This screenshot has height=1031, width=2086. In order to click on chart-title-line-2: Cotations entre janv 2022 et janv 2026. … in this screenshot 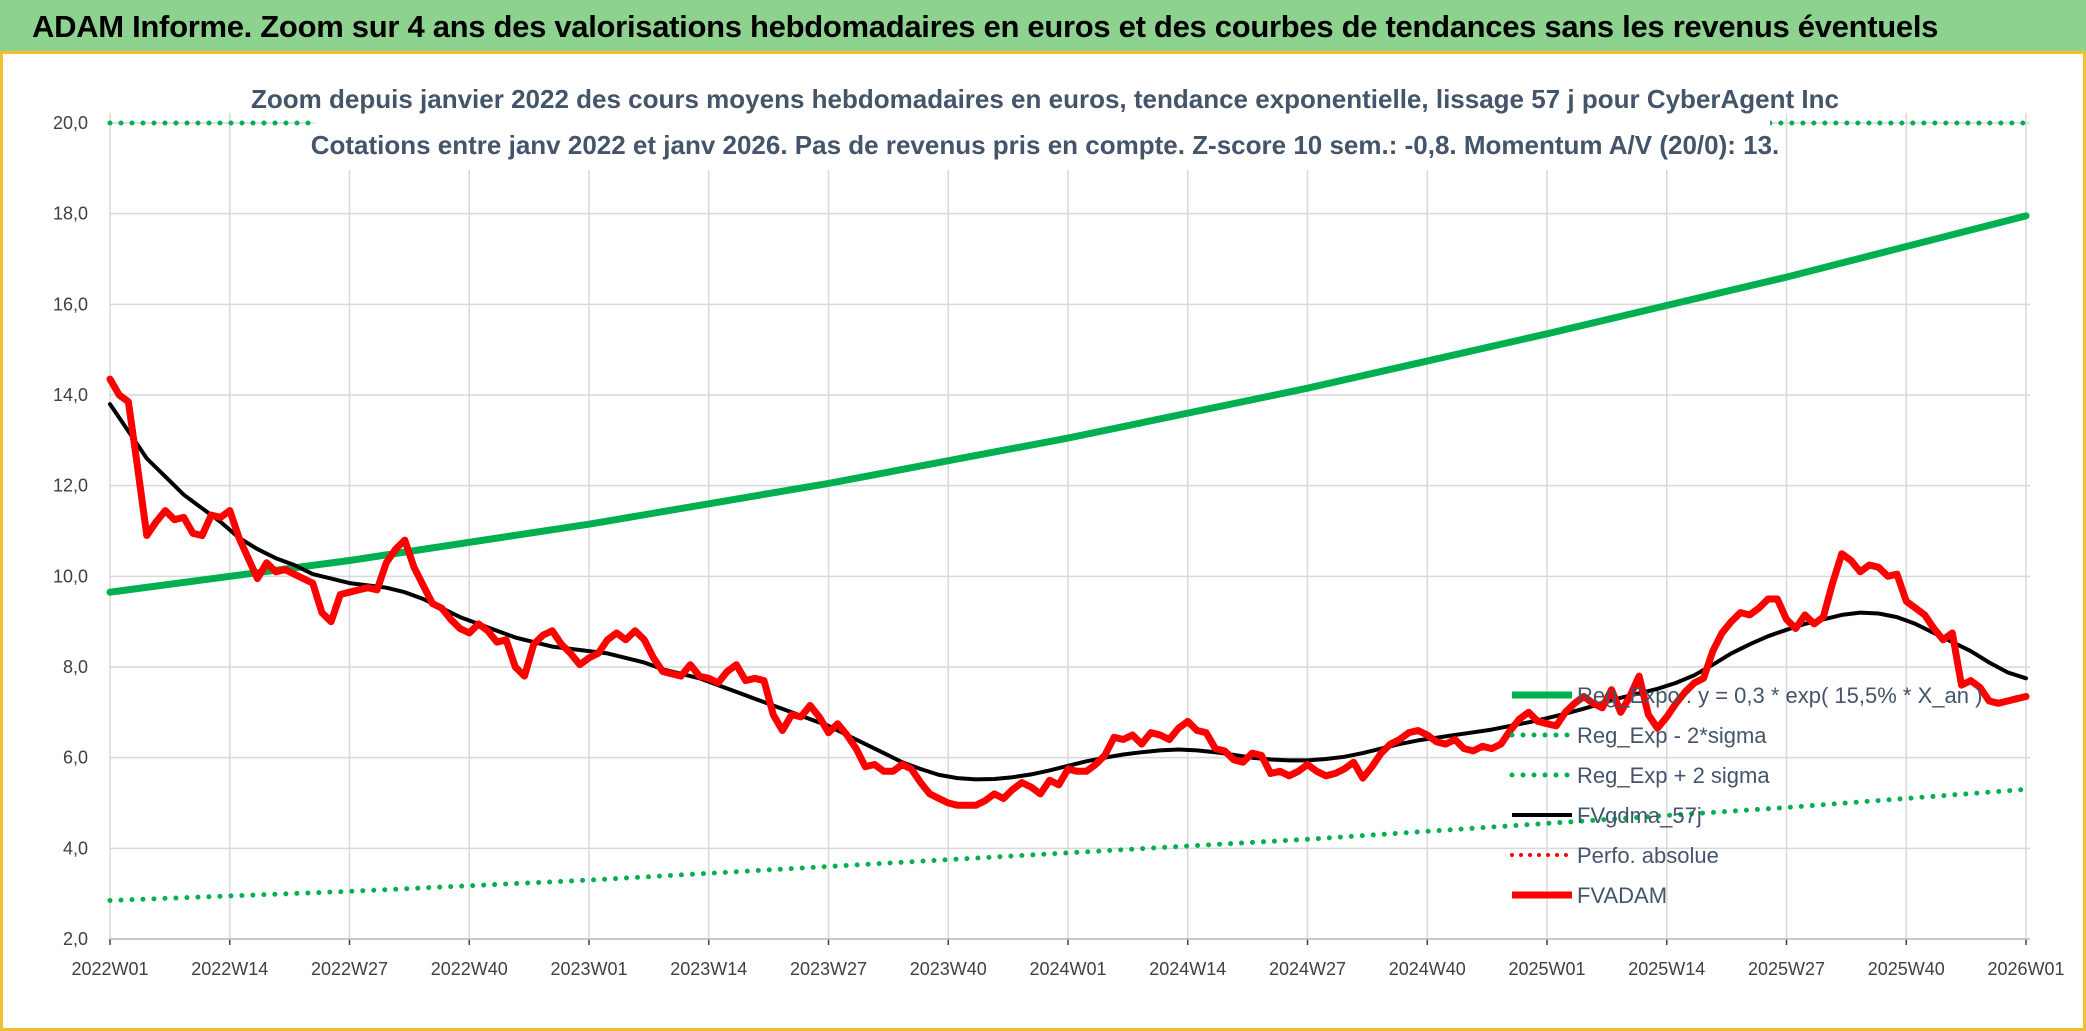, I will do `click(1045, 145)`.